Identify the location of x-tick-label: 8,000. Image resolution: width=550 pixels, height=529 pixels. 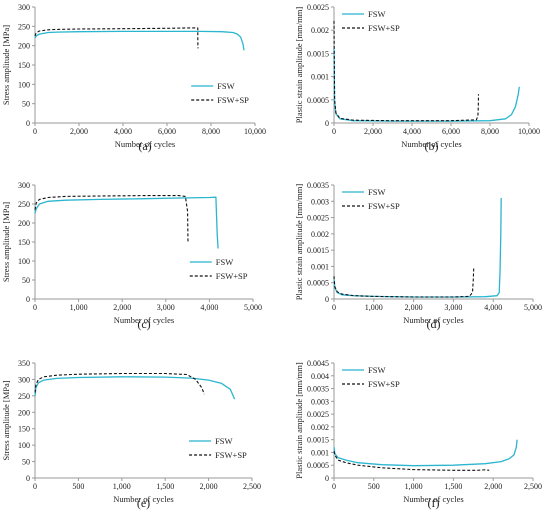
(211, 131).